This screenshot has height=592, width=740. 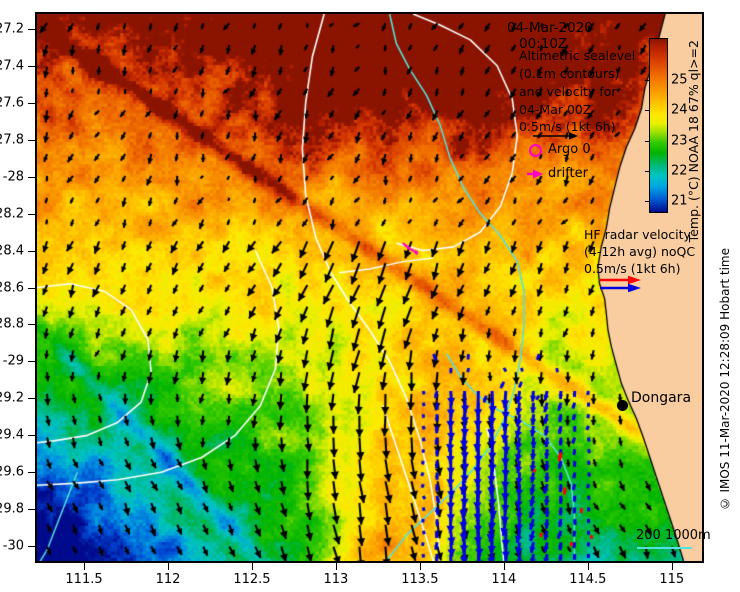 I want to click on y-tick-label: -30, so click(x=13, y=546).